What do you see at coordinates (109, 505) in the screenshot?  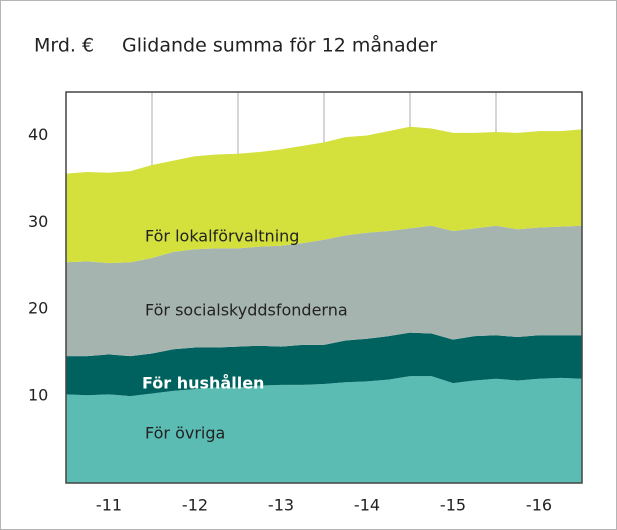 I see `x-tick-label: -11` at bounding box center [109, 505].